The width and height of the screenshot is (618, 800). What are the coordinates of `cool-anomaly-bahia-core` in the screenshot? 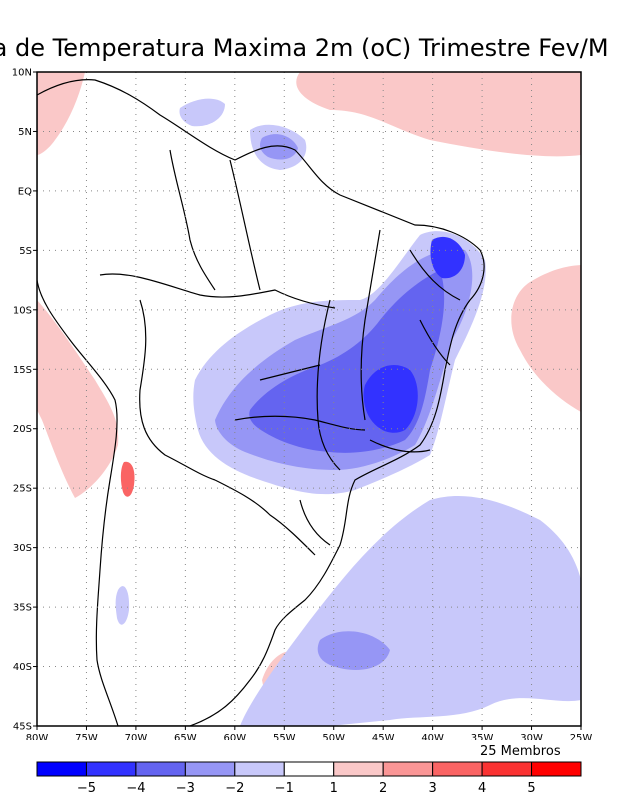 It's located at (390, 399).